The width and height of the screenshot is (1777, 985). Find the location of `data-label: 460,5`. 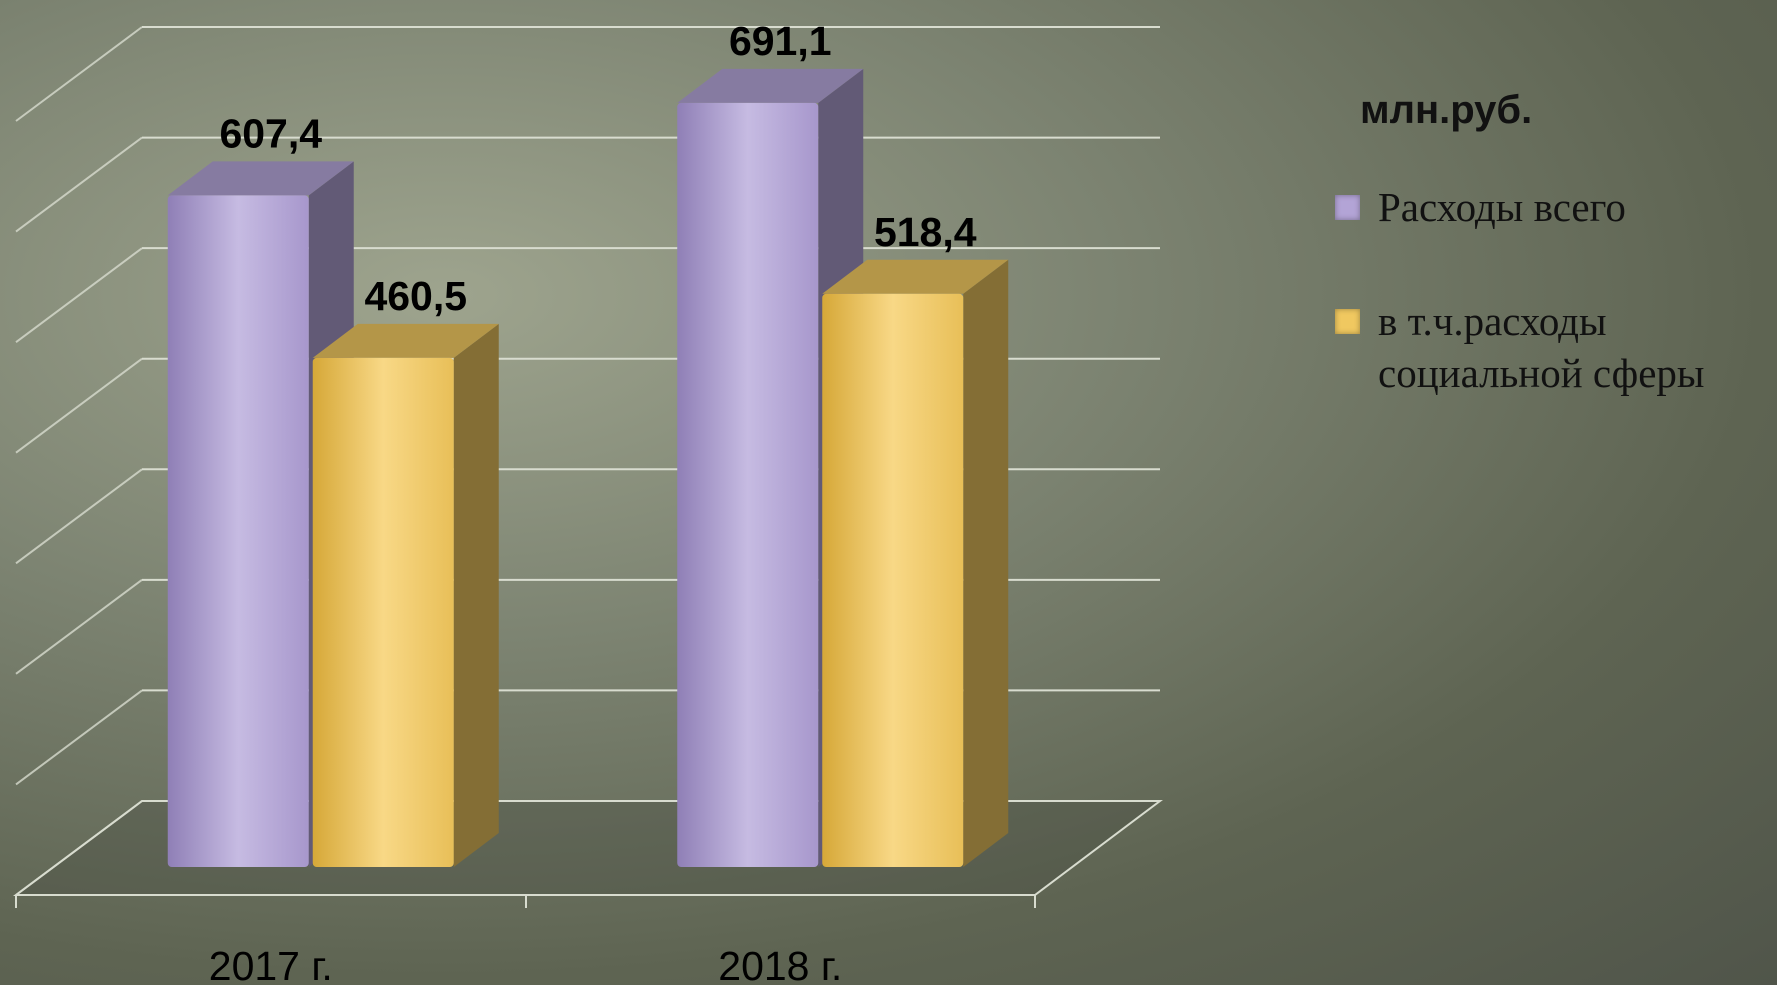

data-label: 460,5 is located at coordinates (415, 296).